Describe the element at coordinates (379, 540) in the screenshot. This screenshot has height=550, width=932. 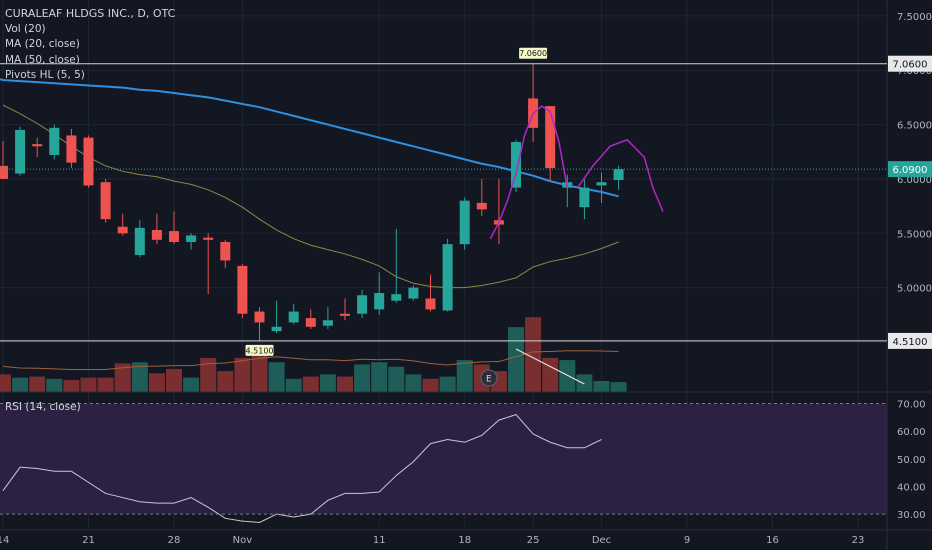
I see `x-tick-label: 11` at that location.